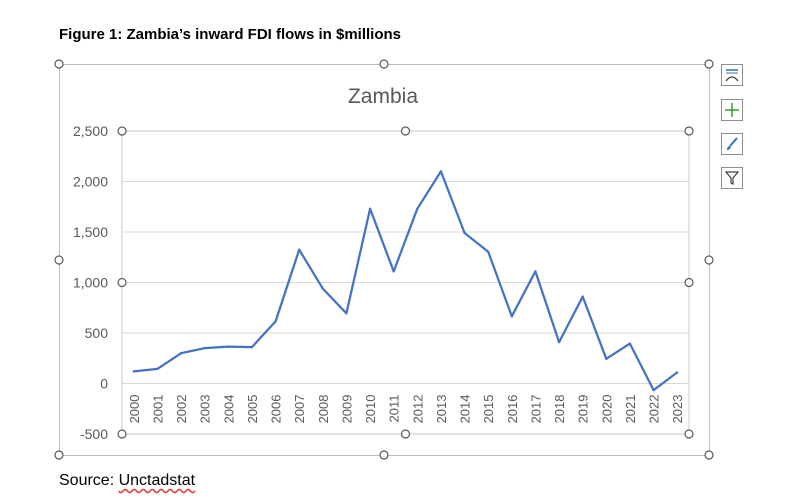  I want to click on y-tick-label: 2,500, so click(90, 131).